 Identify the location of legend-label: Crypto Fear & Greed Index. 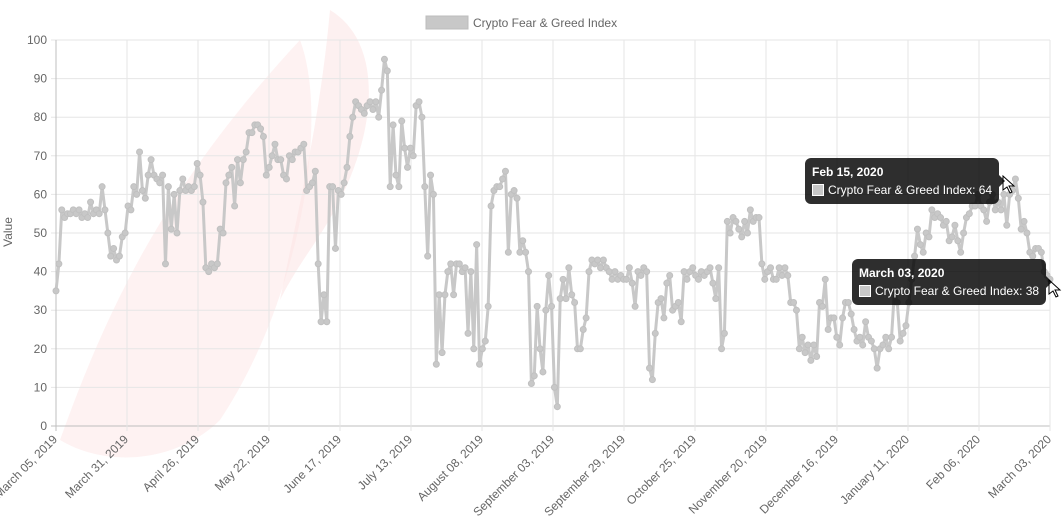
(545, 23).